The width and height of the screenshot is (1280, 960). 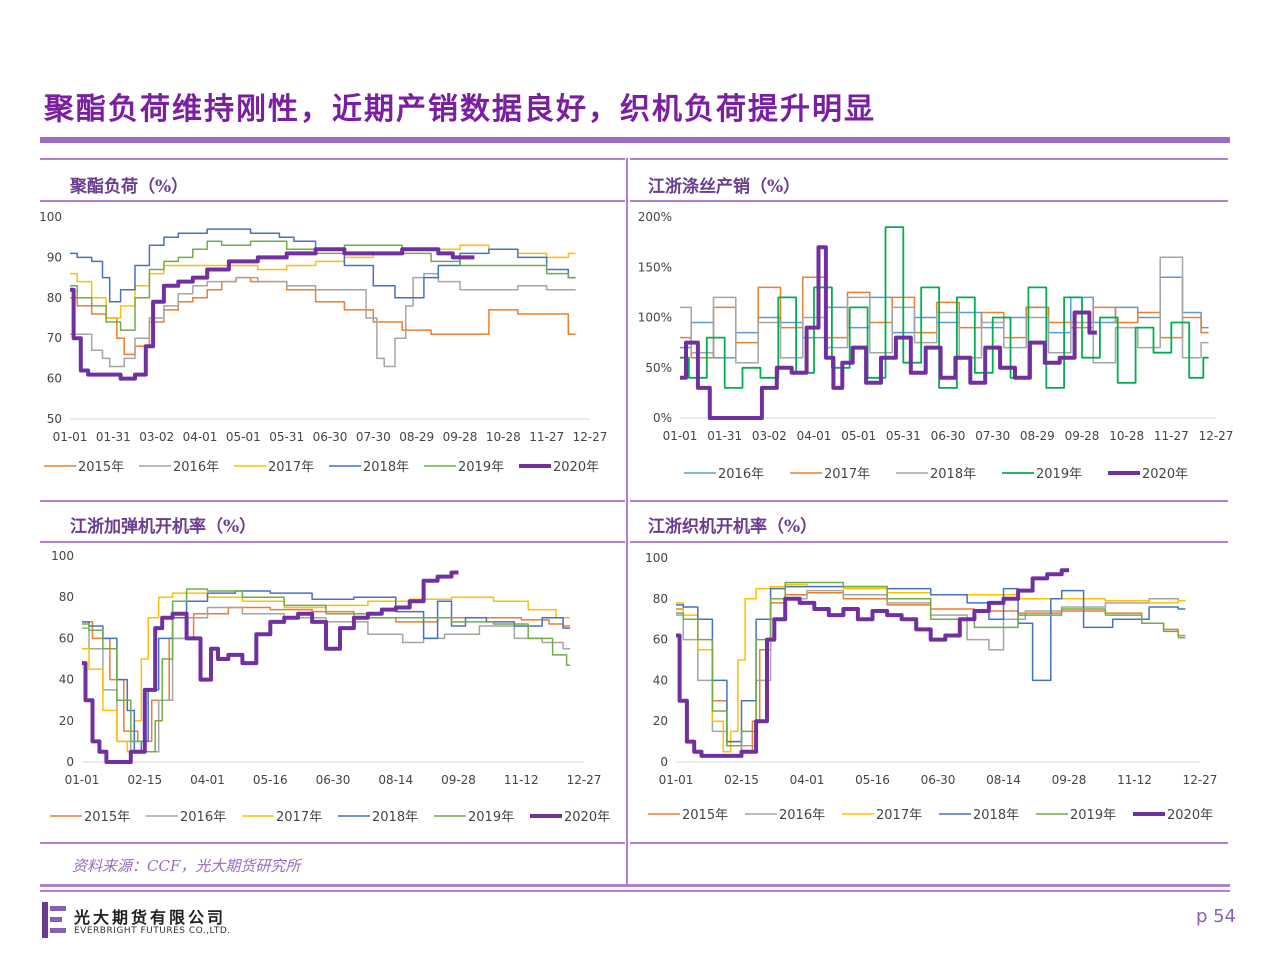 What do you see at coordinates (332, 542) in the screenshot?
I see `panel-header2-rule-left` at bounding box center [332, 542].